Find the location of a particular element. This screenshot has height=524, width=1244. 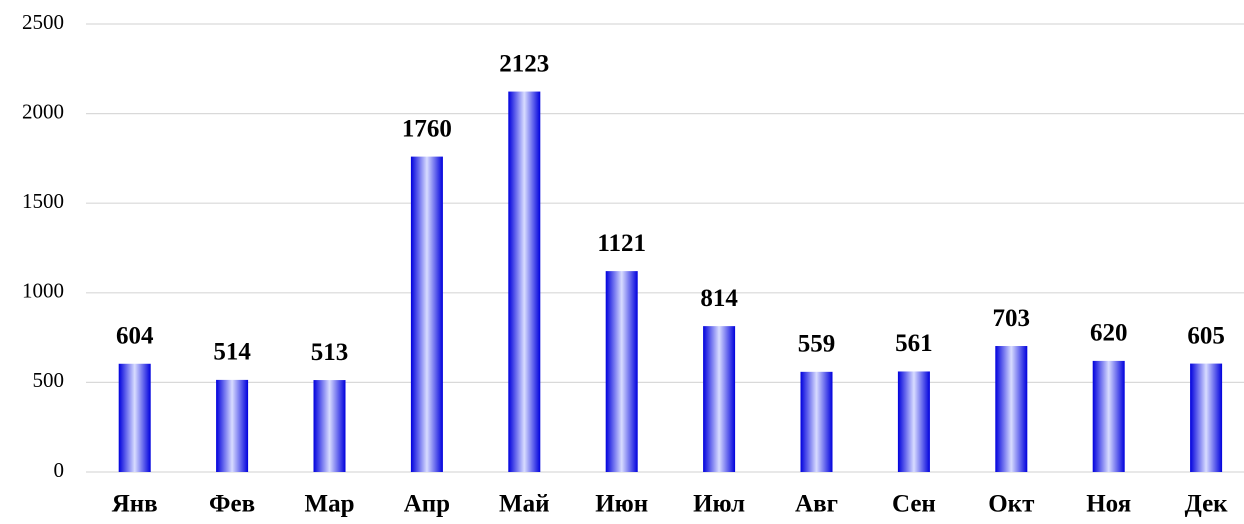

value-label: 1121 is located at coordinates (621, 243).